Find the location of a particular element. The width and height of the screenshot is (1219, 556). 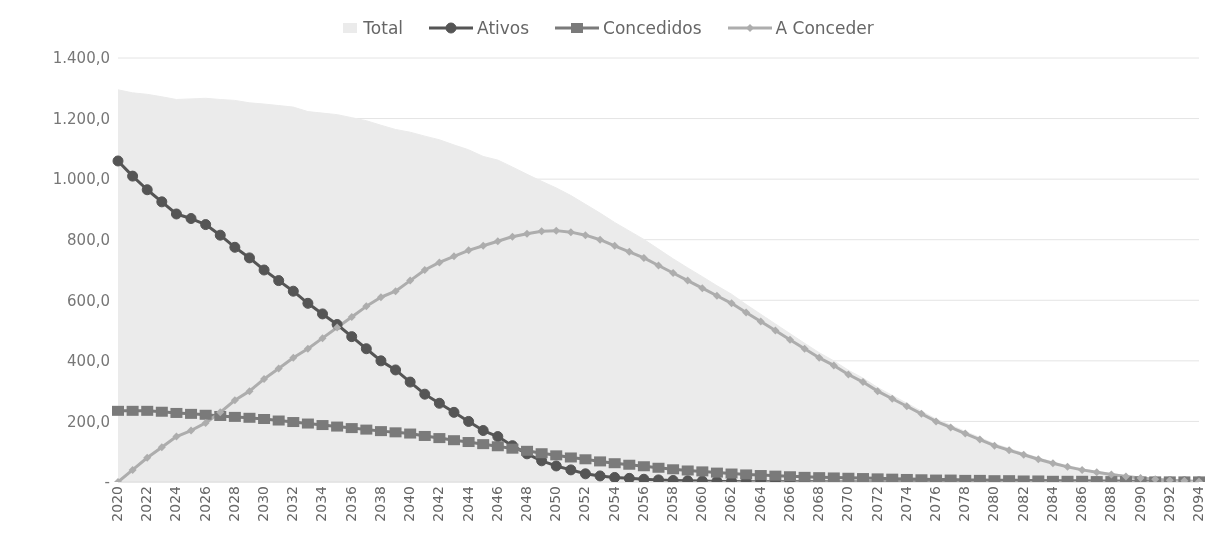

x-tick-label: 2054 is located at coordinates (613, 503).